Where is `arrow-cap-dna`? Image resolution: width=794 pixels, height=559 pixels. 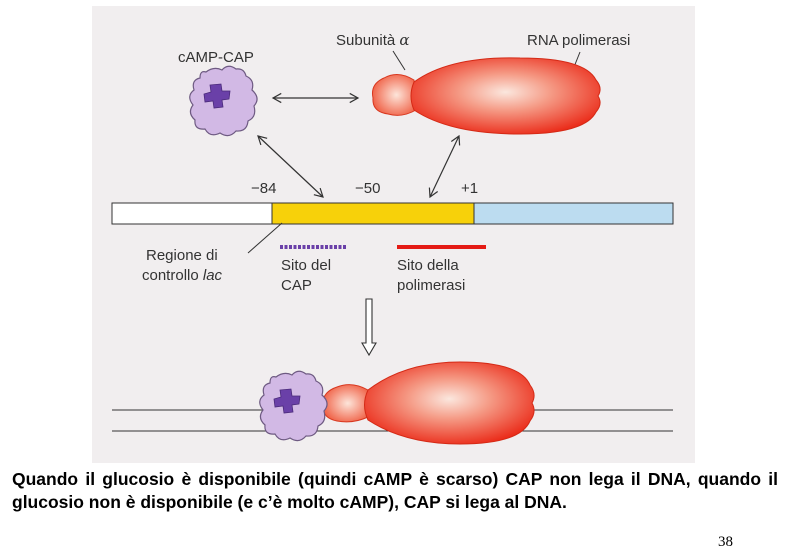 arrow-cap-dna is located at coordinates (290, 166).